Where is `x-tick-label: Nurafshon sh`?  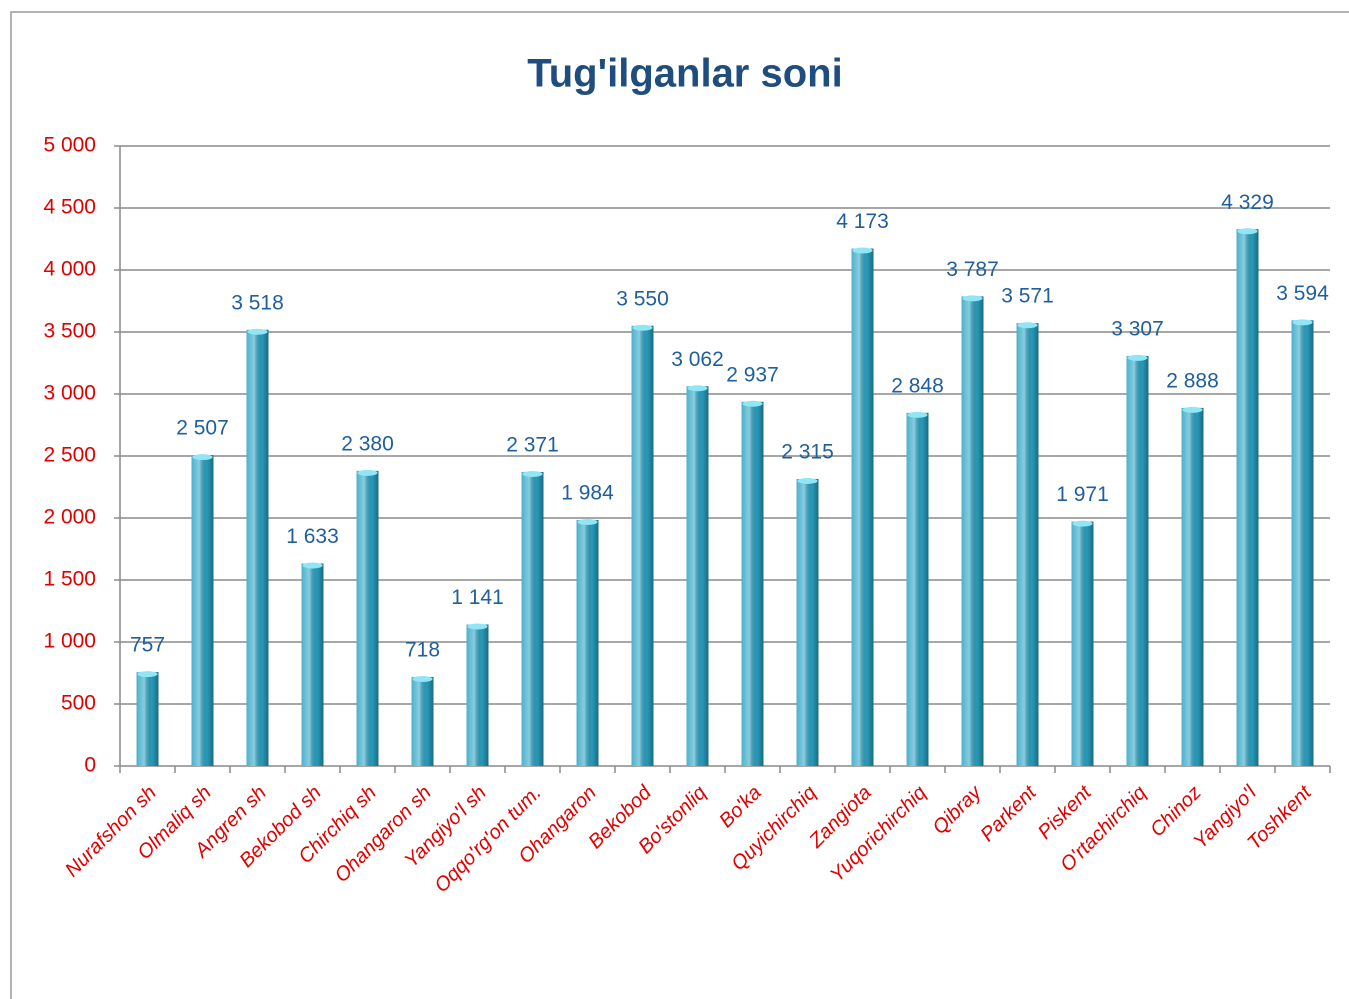
x-tick-label: Nurafshon sh is located at coordinates (111, 832).